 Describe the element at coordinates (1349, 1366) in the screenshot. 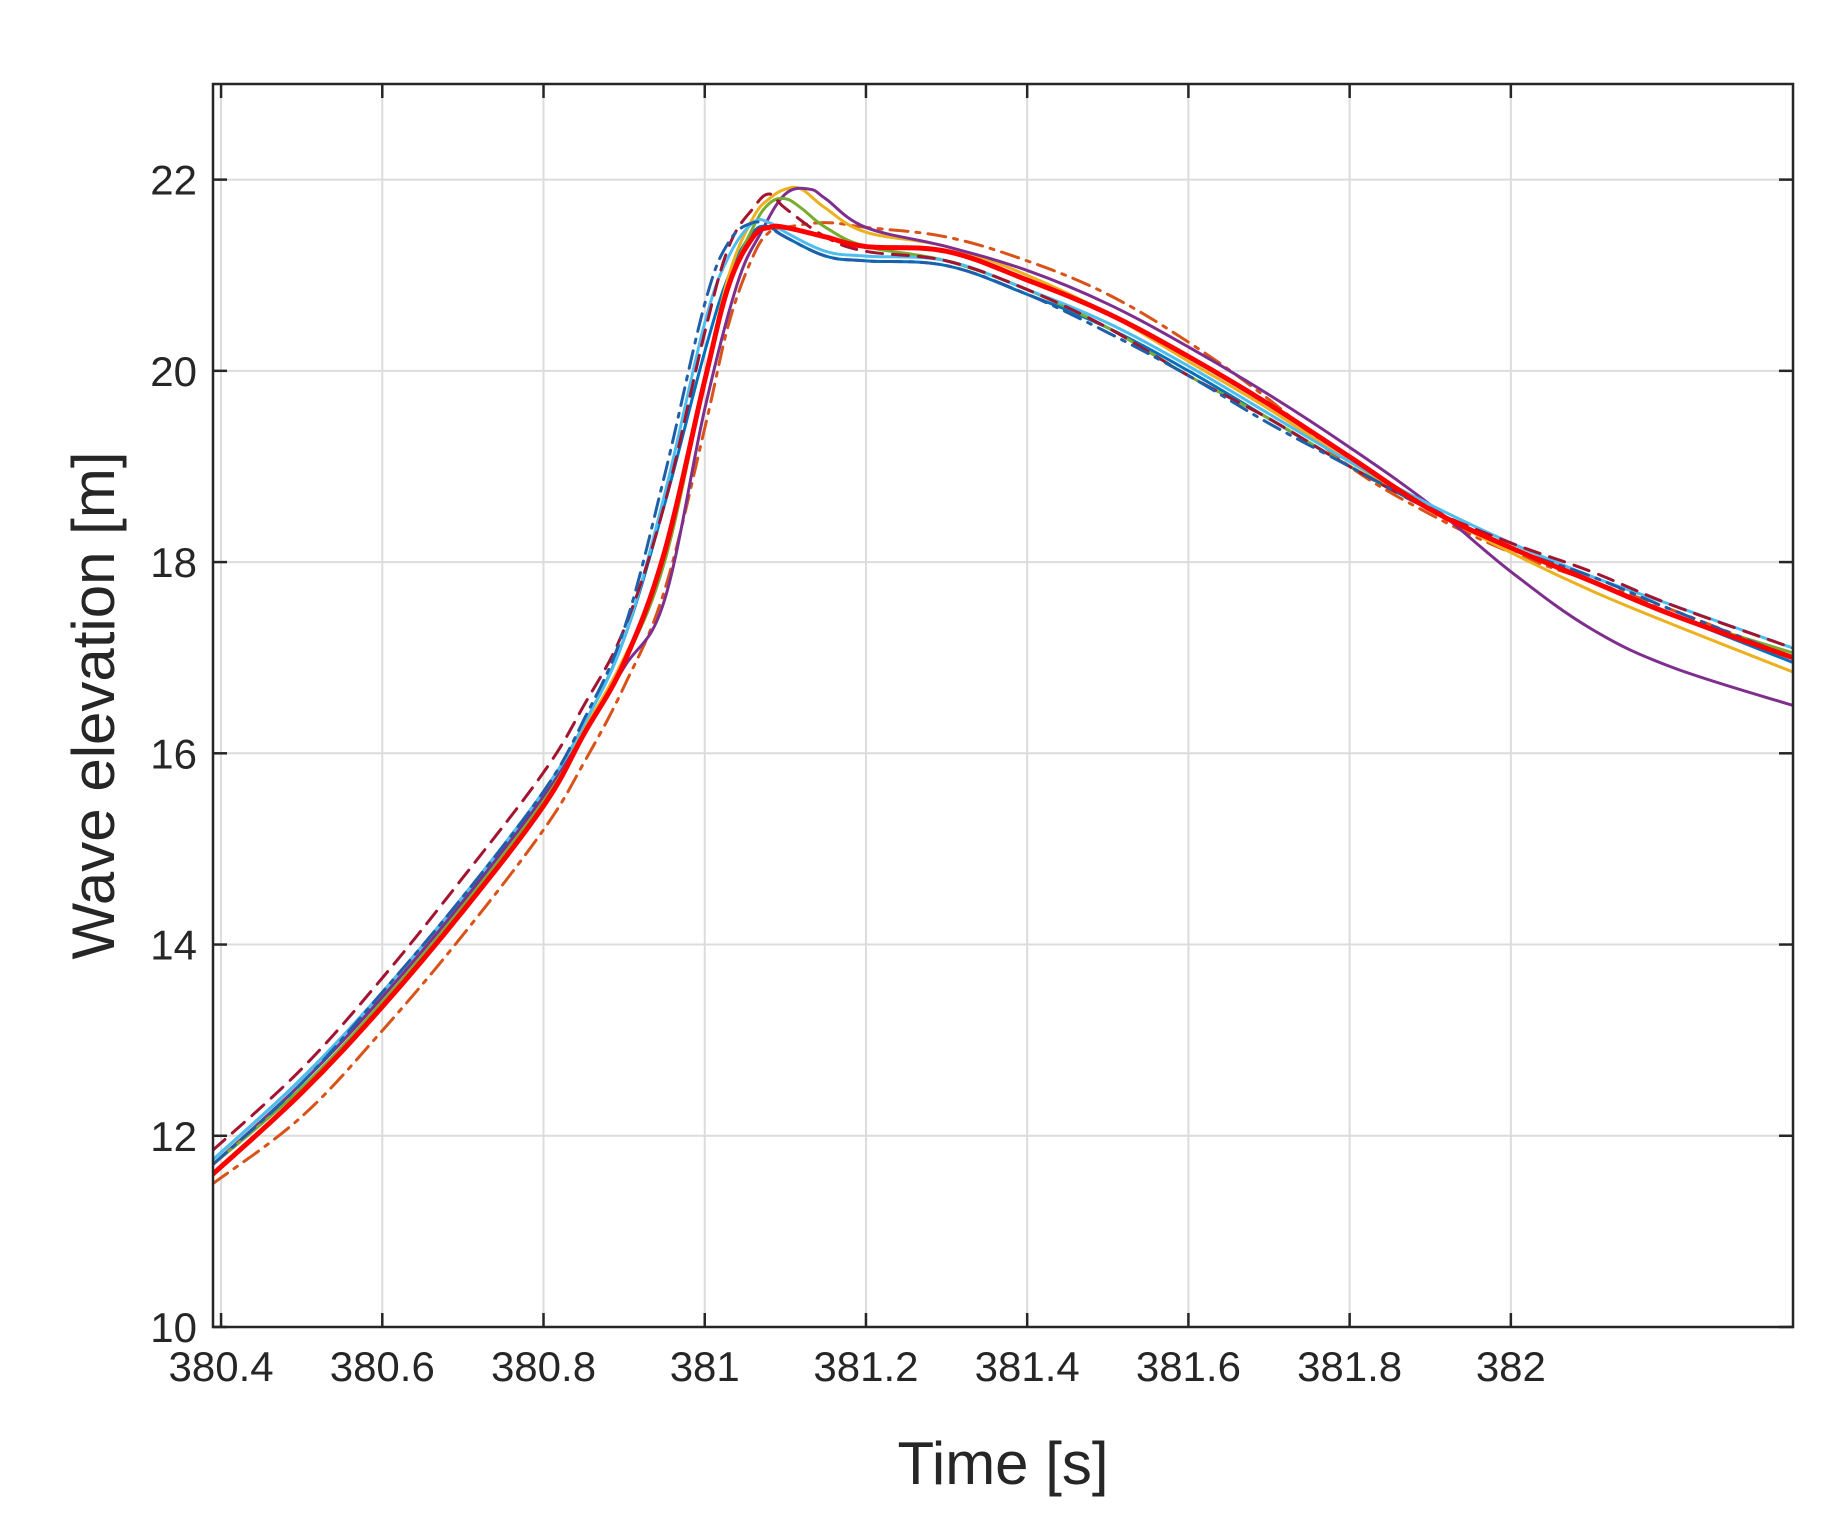

I see `x-tick-label: 381.8` at that location.